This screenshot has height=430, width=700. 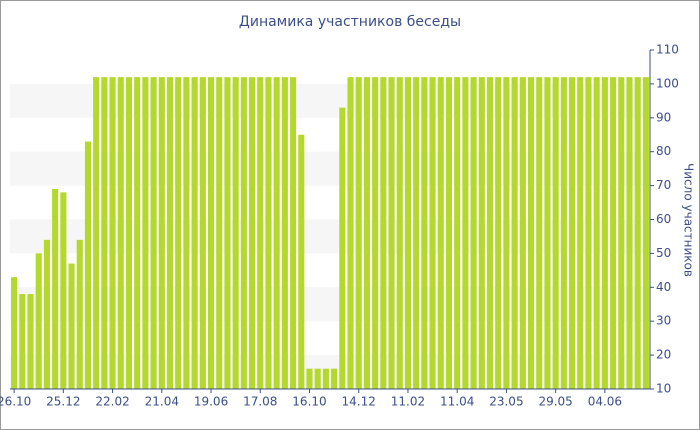 I want to click on x-tick-label: 21.04, so click(x=162, y=402).